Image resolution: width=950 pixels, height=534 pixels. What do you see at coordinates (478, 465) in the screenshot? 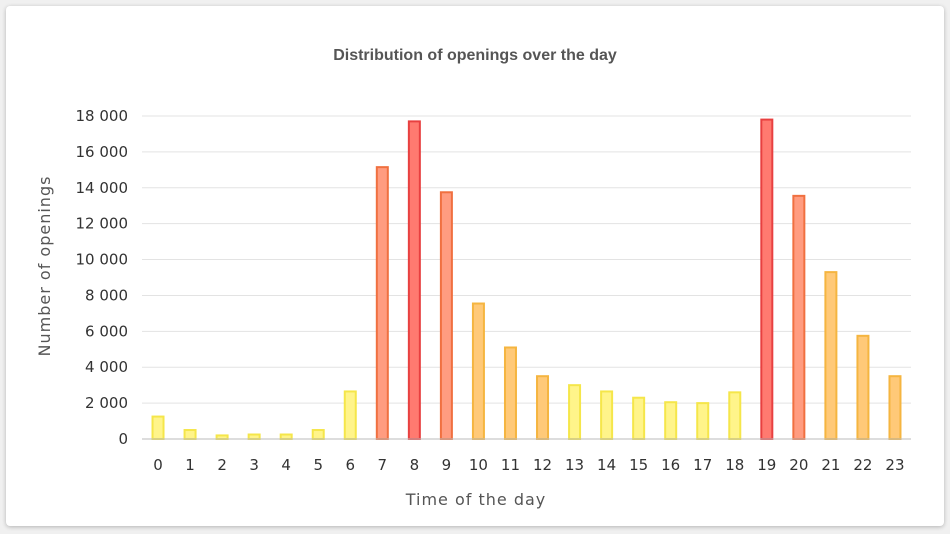
I see `x-tick-label: 10` at bounding box center [478, 465].